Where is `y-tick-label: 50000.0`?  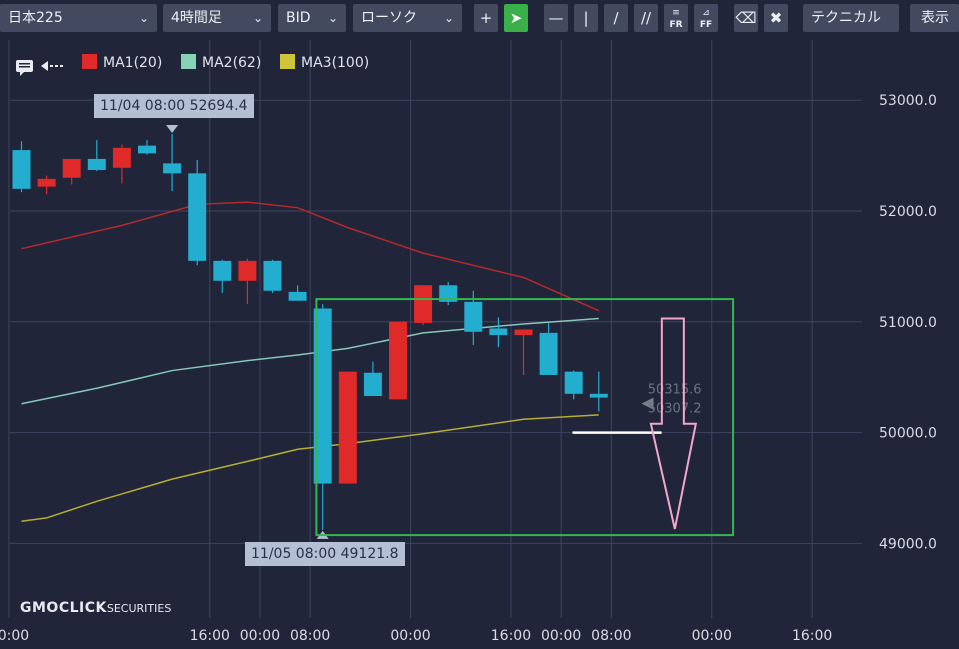
y-tick-label: 50000.0 is located at coordinates (908, 434).